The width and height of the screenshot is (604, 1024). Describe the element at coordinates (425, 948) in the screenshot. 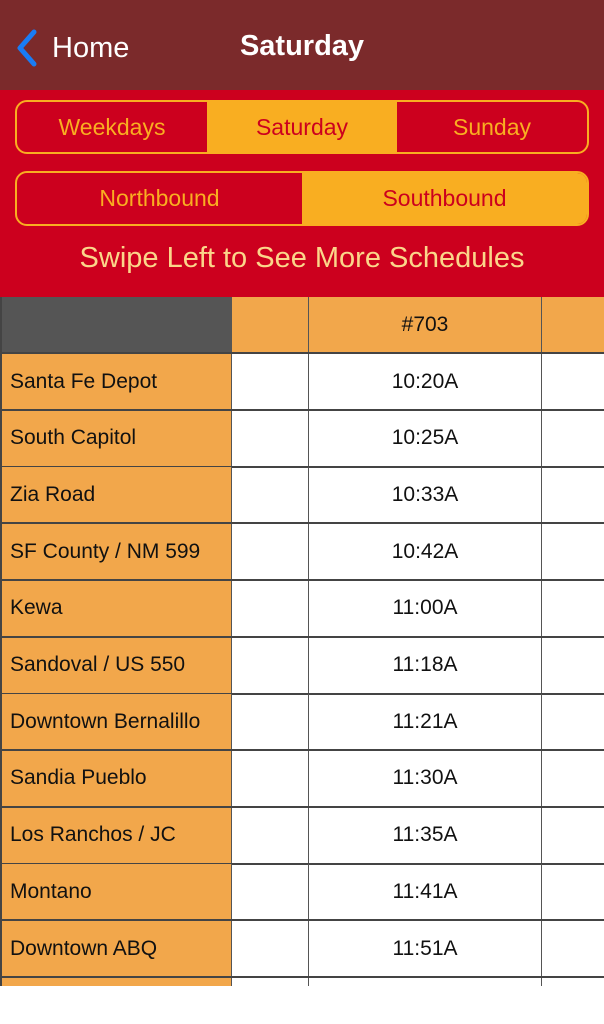

I see `time-cell: 11:51A` at that location.